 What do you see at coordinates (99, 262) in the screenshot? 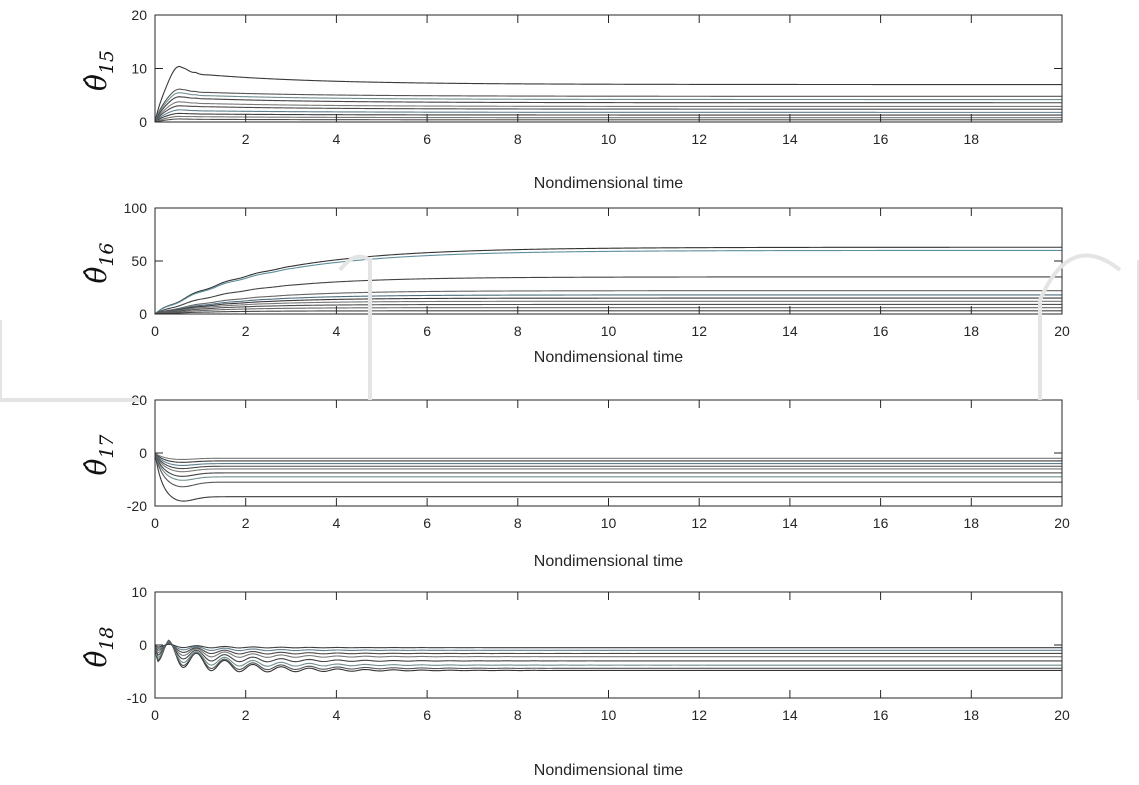
I see `y-axis-label: θ̂16` at bounding box center [99, 262].